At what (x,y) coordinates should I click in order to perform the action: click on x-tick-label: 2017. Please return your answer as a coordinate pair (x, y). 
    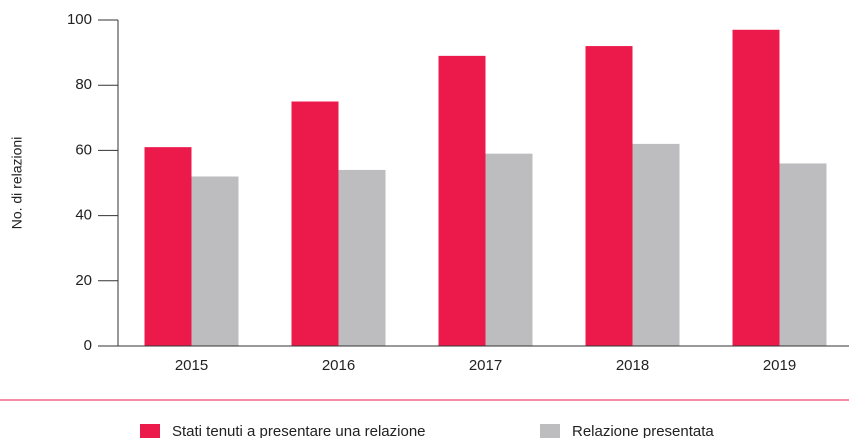
    Looking at the image, I should click on (485, 365).